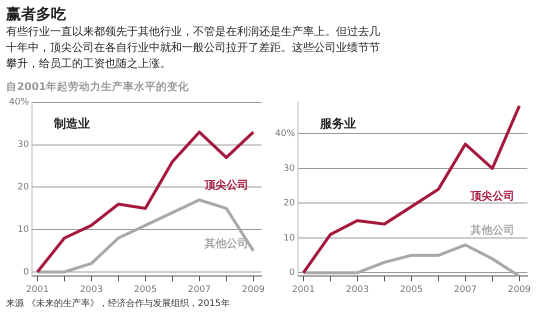 The image size is (538, 329). I want to click on source-note: 来源 《未来的生产率》，经济合作与发展组织，2015年, so click(118, 304).